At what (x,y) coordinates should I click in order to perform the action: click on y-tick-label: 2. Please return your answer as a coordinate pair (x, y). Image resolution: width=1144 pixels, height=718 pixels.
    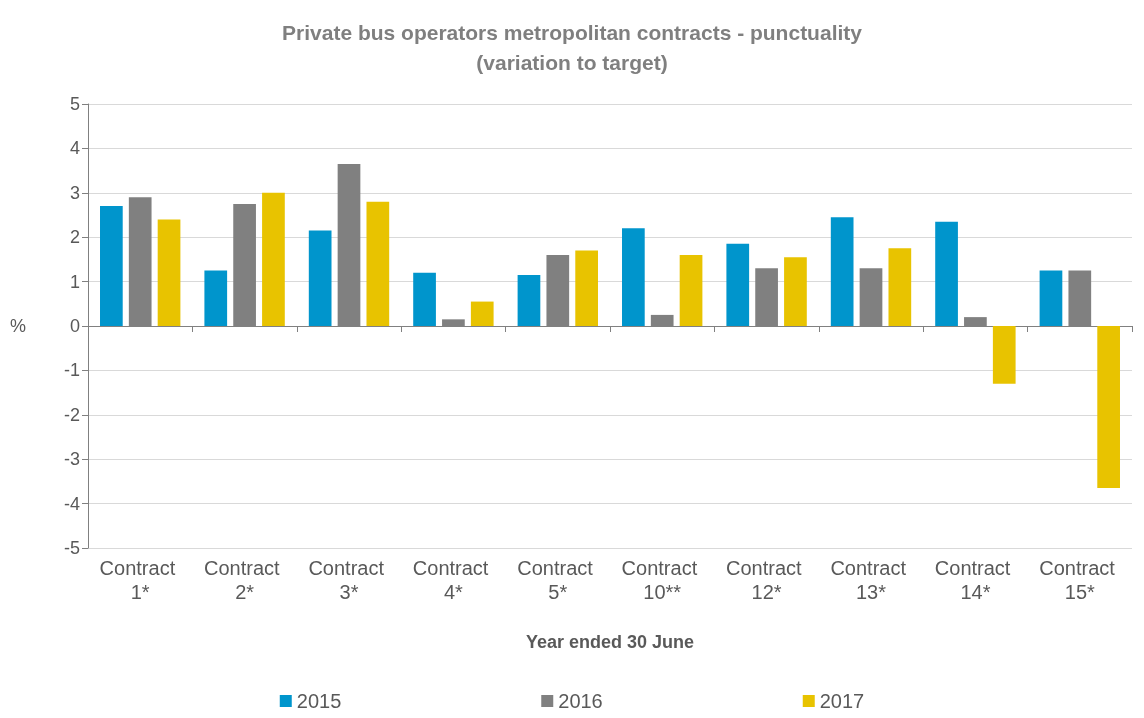
    Looking at the image, I should click on (74, 237).